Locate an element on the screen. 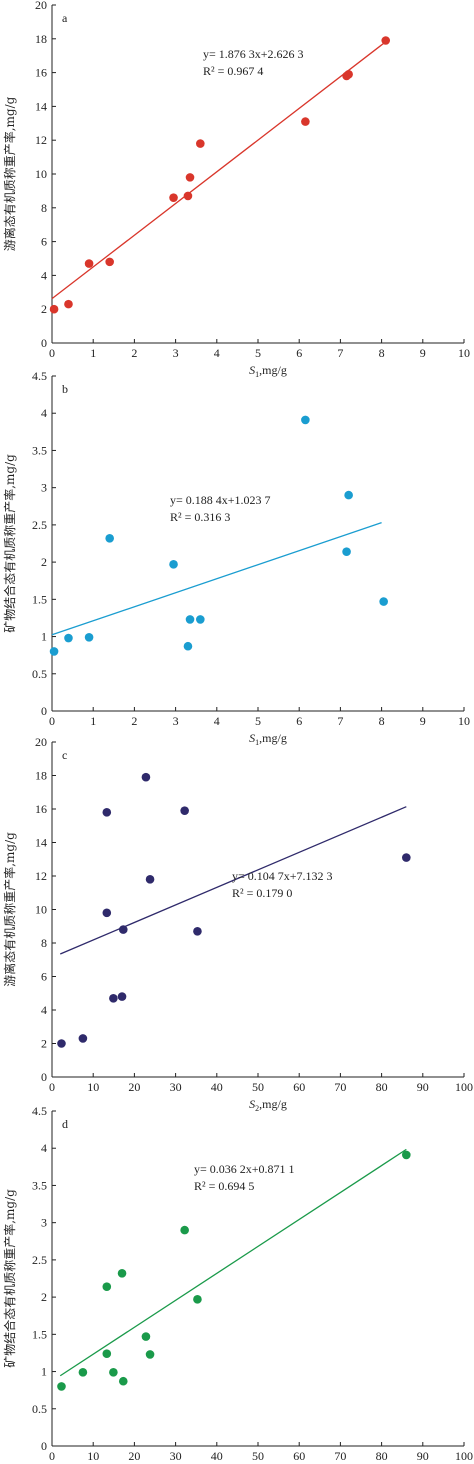  x-tick-label: 4 is located at coordinates (217, 721).